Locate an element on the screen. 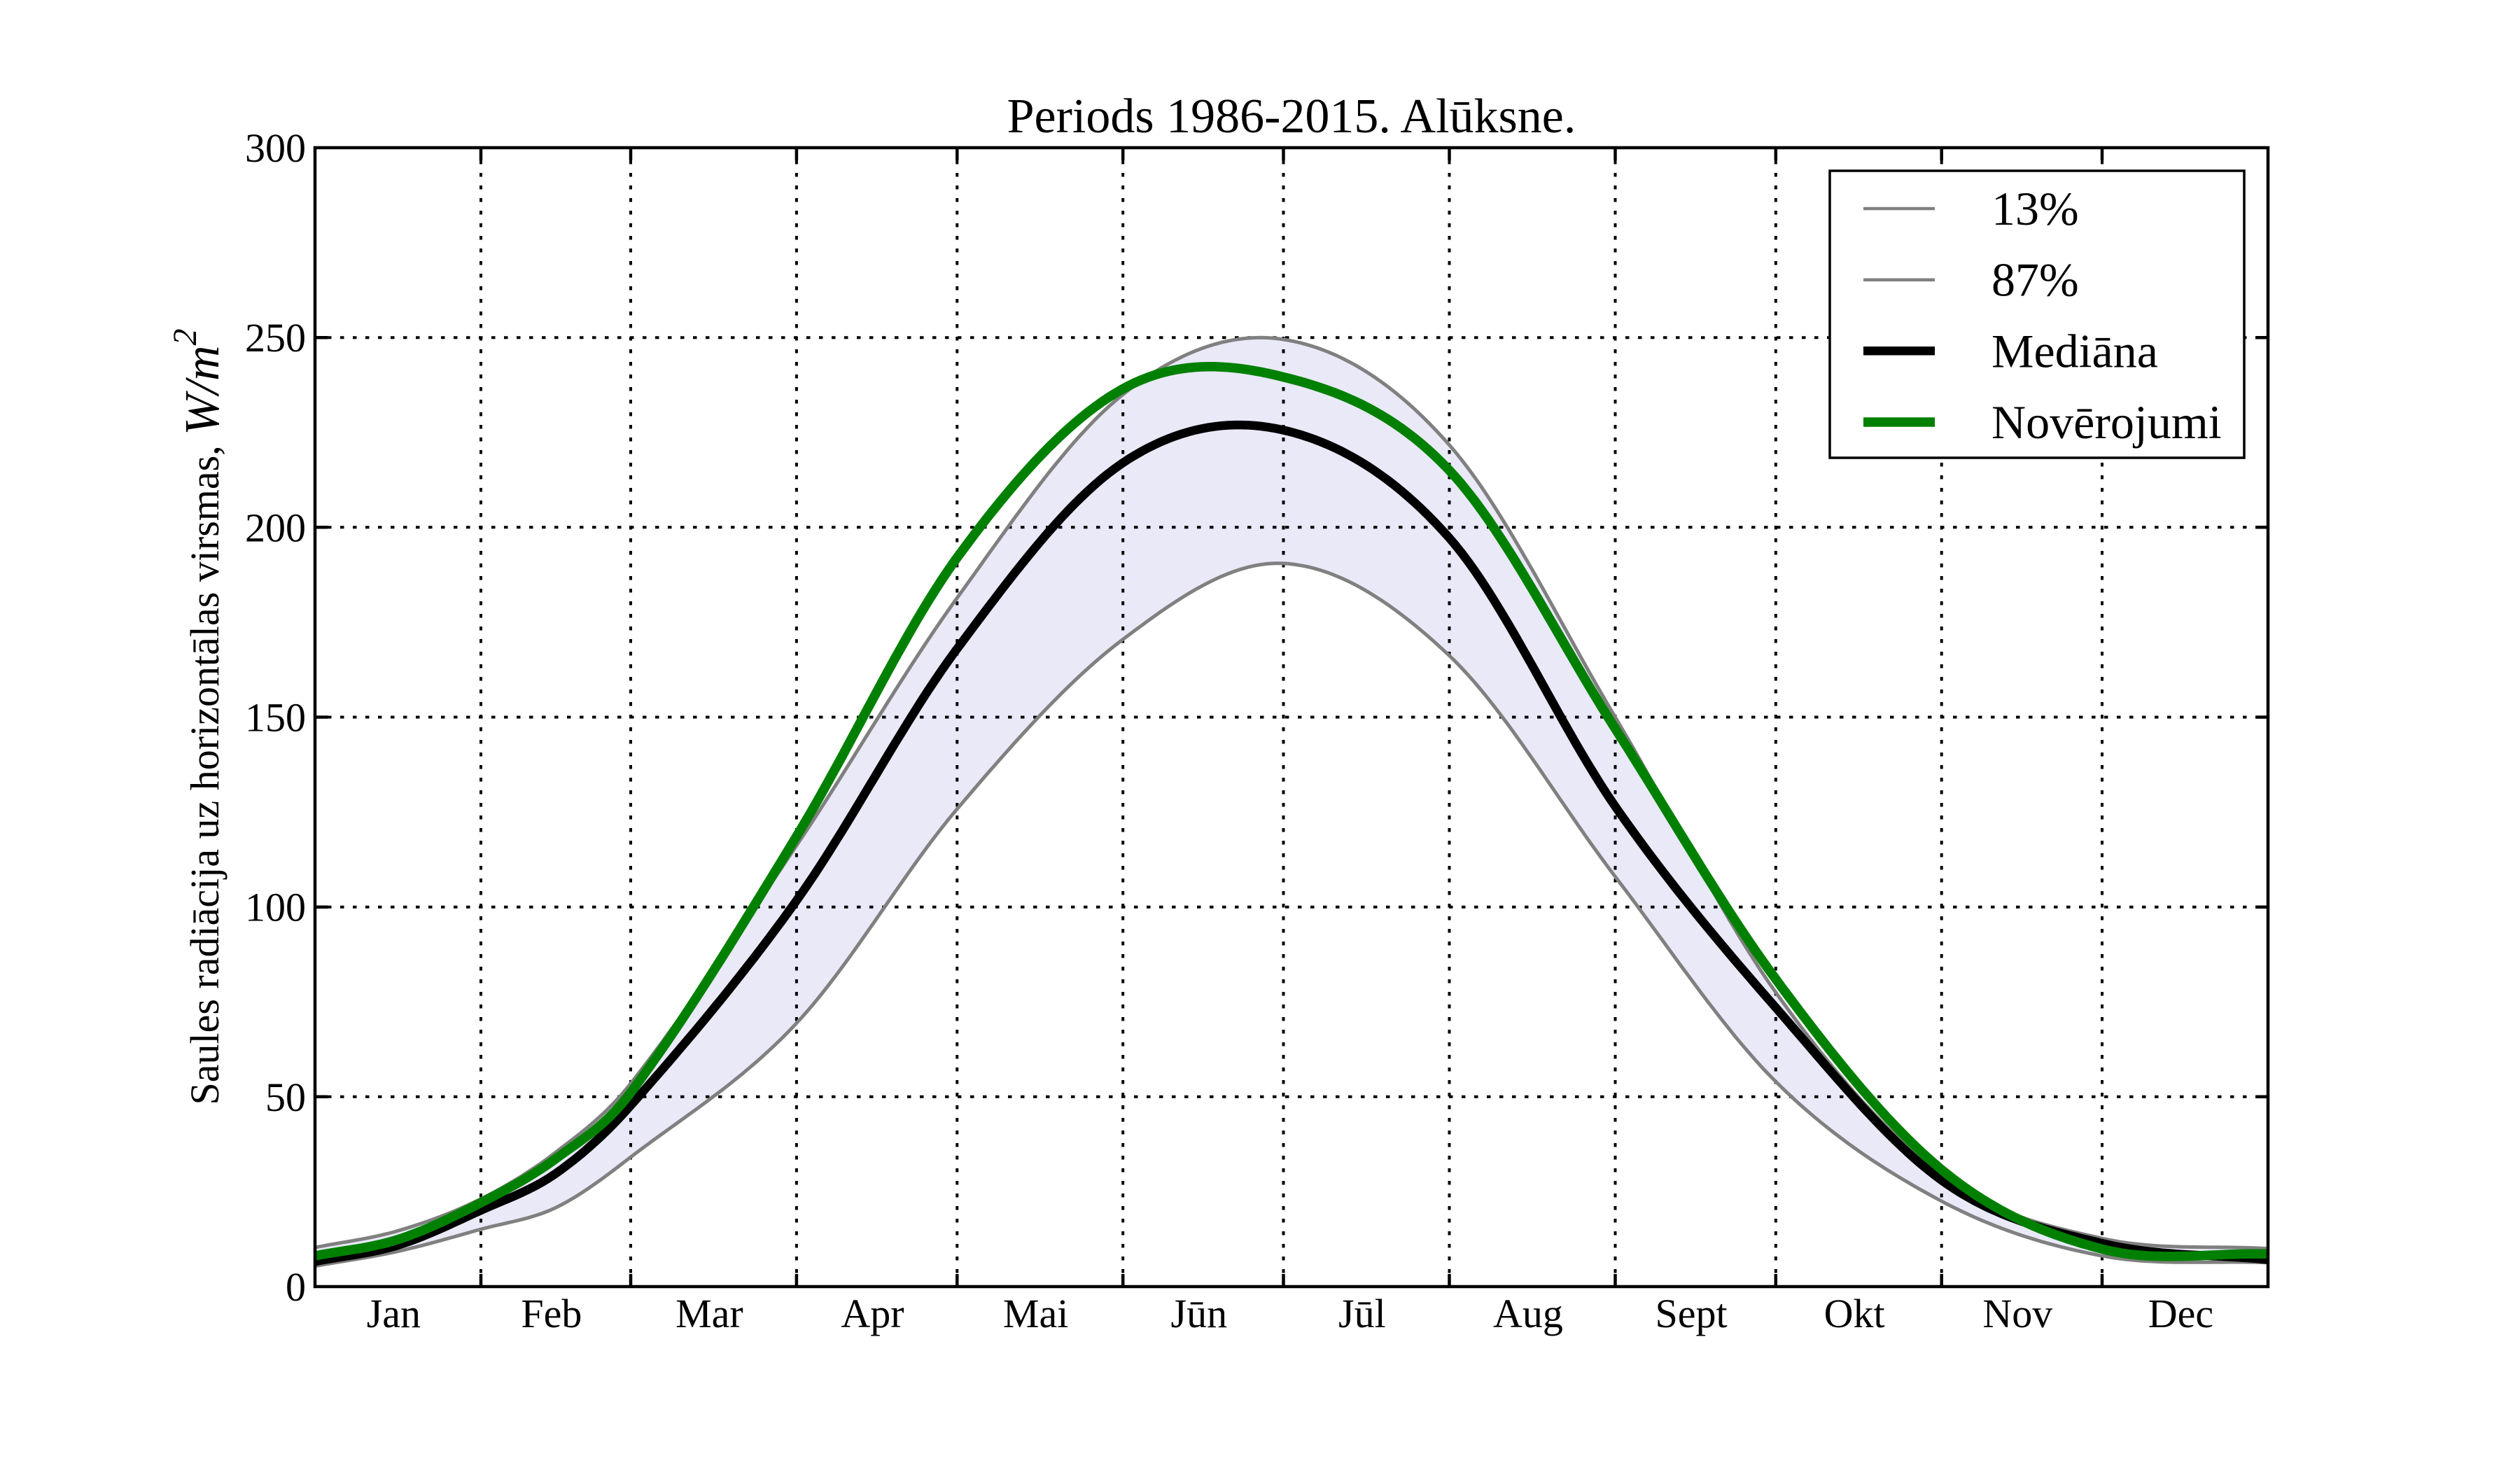  svg-text: Periods 1986-2015. Alūksne. is located at coordinates (1291, 117).